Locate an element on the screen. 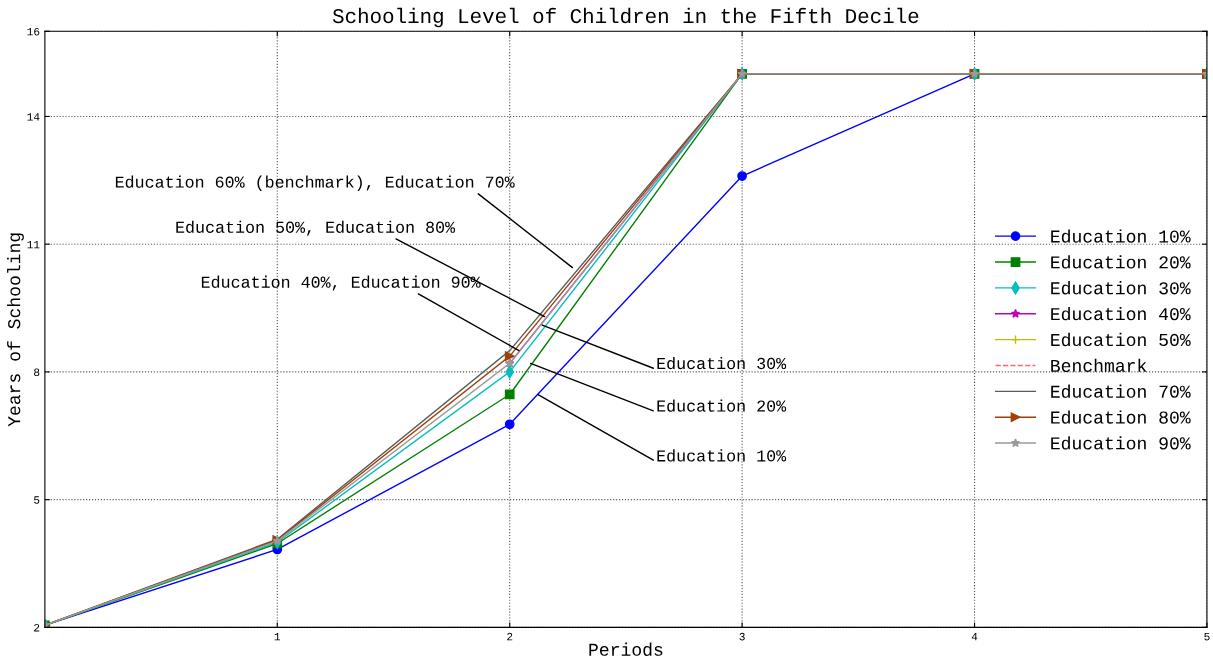 The height and width of the screenshot is (666, 1213). x-tick-label: 3 is located at coordinates (742, 636).